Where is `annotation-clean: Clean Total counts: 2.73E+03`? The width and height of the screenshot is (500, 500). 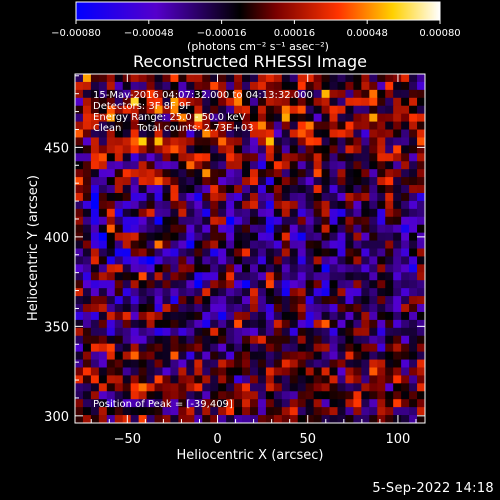 annotation-clean: Clean Total counts: 2.73E+03 is located at coordinates (173, 128).